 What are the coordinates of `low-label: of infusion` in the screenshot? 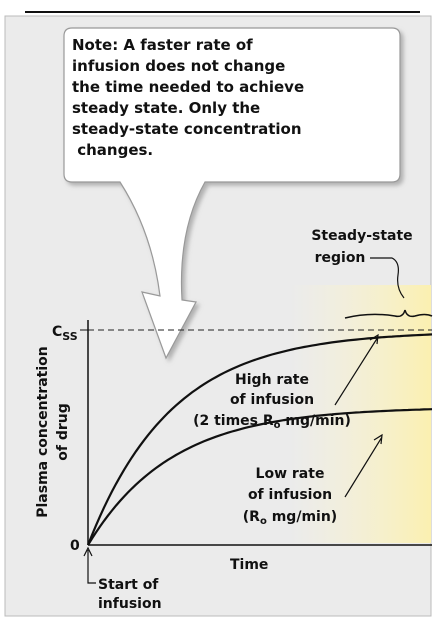 It's located at (290, 495).